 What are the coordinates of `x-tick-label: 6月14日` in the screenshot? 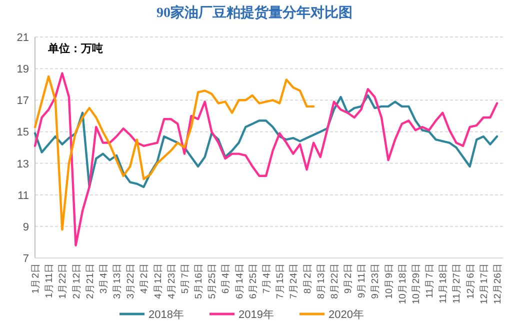 It's located at (240, 281).